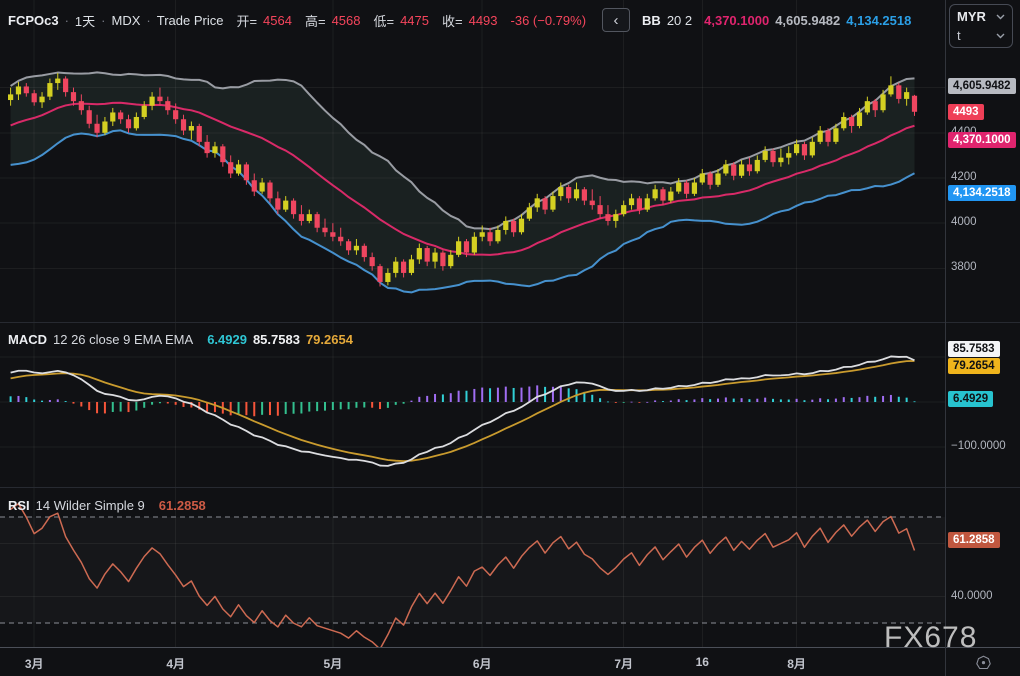  What do you see at coordinates (126, 20) in the screenshot?
I see `exchange-label: MDX` at bounding box center [126, 20].